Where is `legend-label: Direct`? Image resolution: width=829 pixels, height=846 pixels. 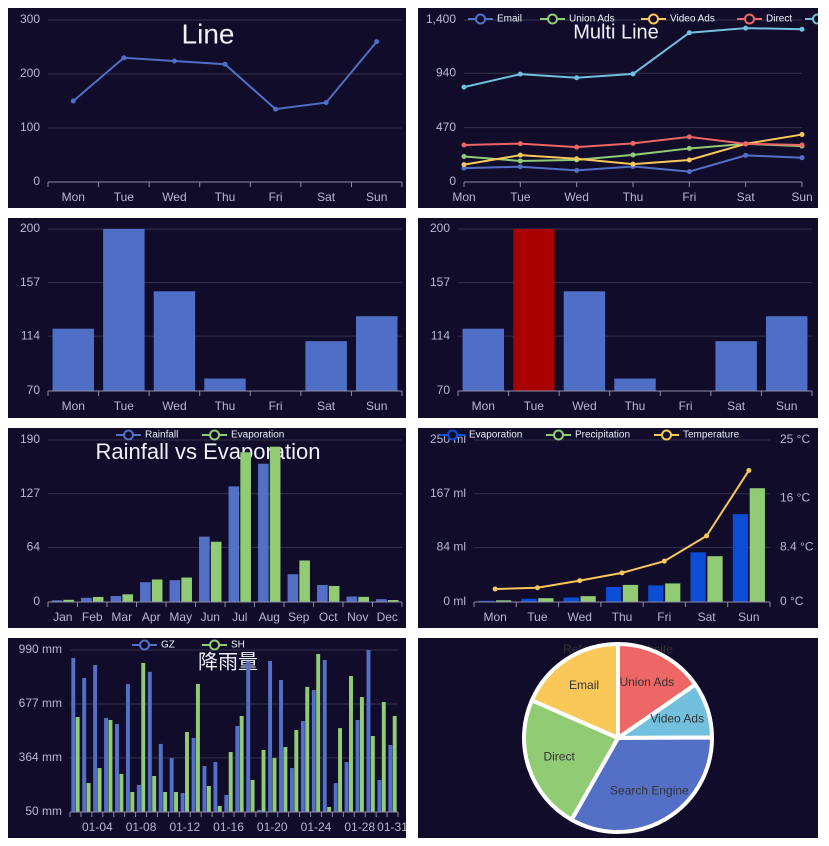 legend-label: Direct is located at coordinates (779, 19).